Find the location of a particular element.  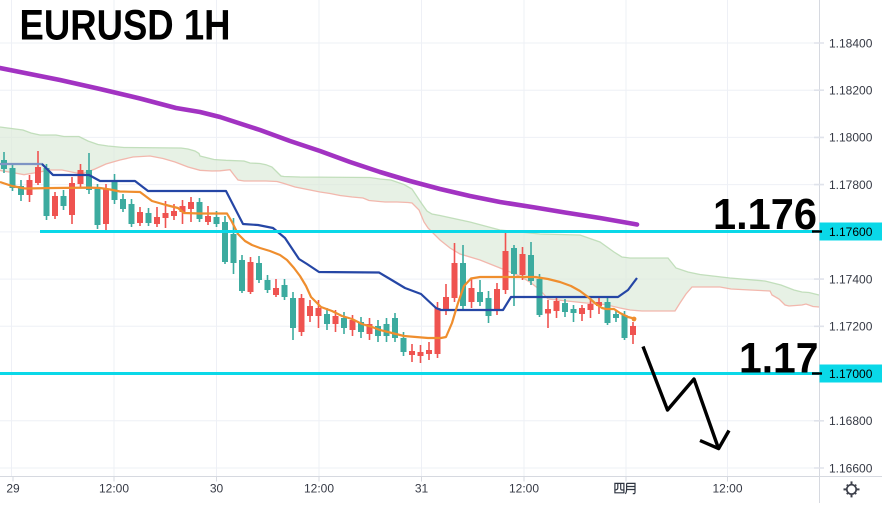

svg-text: 1.17200 is located at coordinates (851, 327).